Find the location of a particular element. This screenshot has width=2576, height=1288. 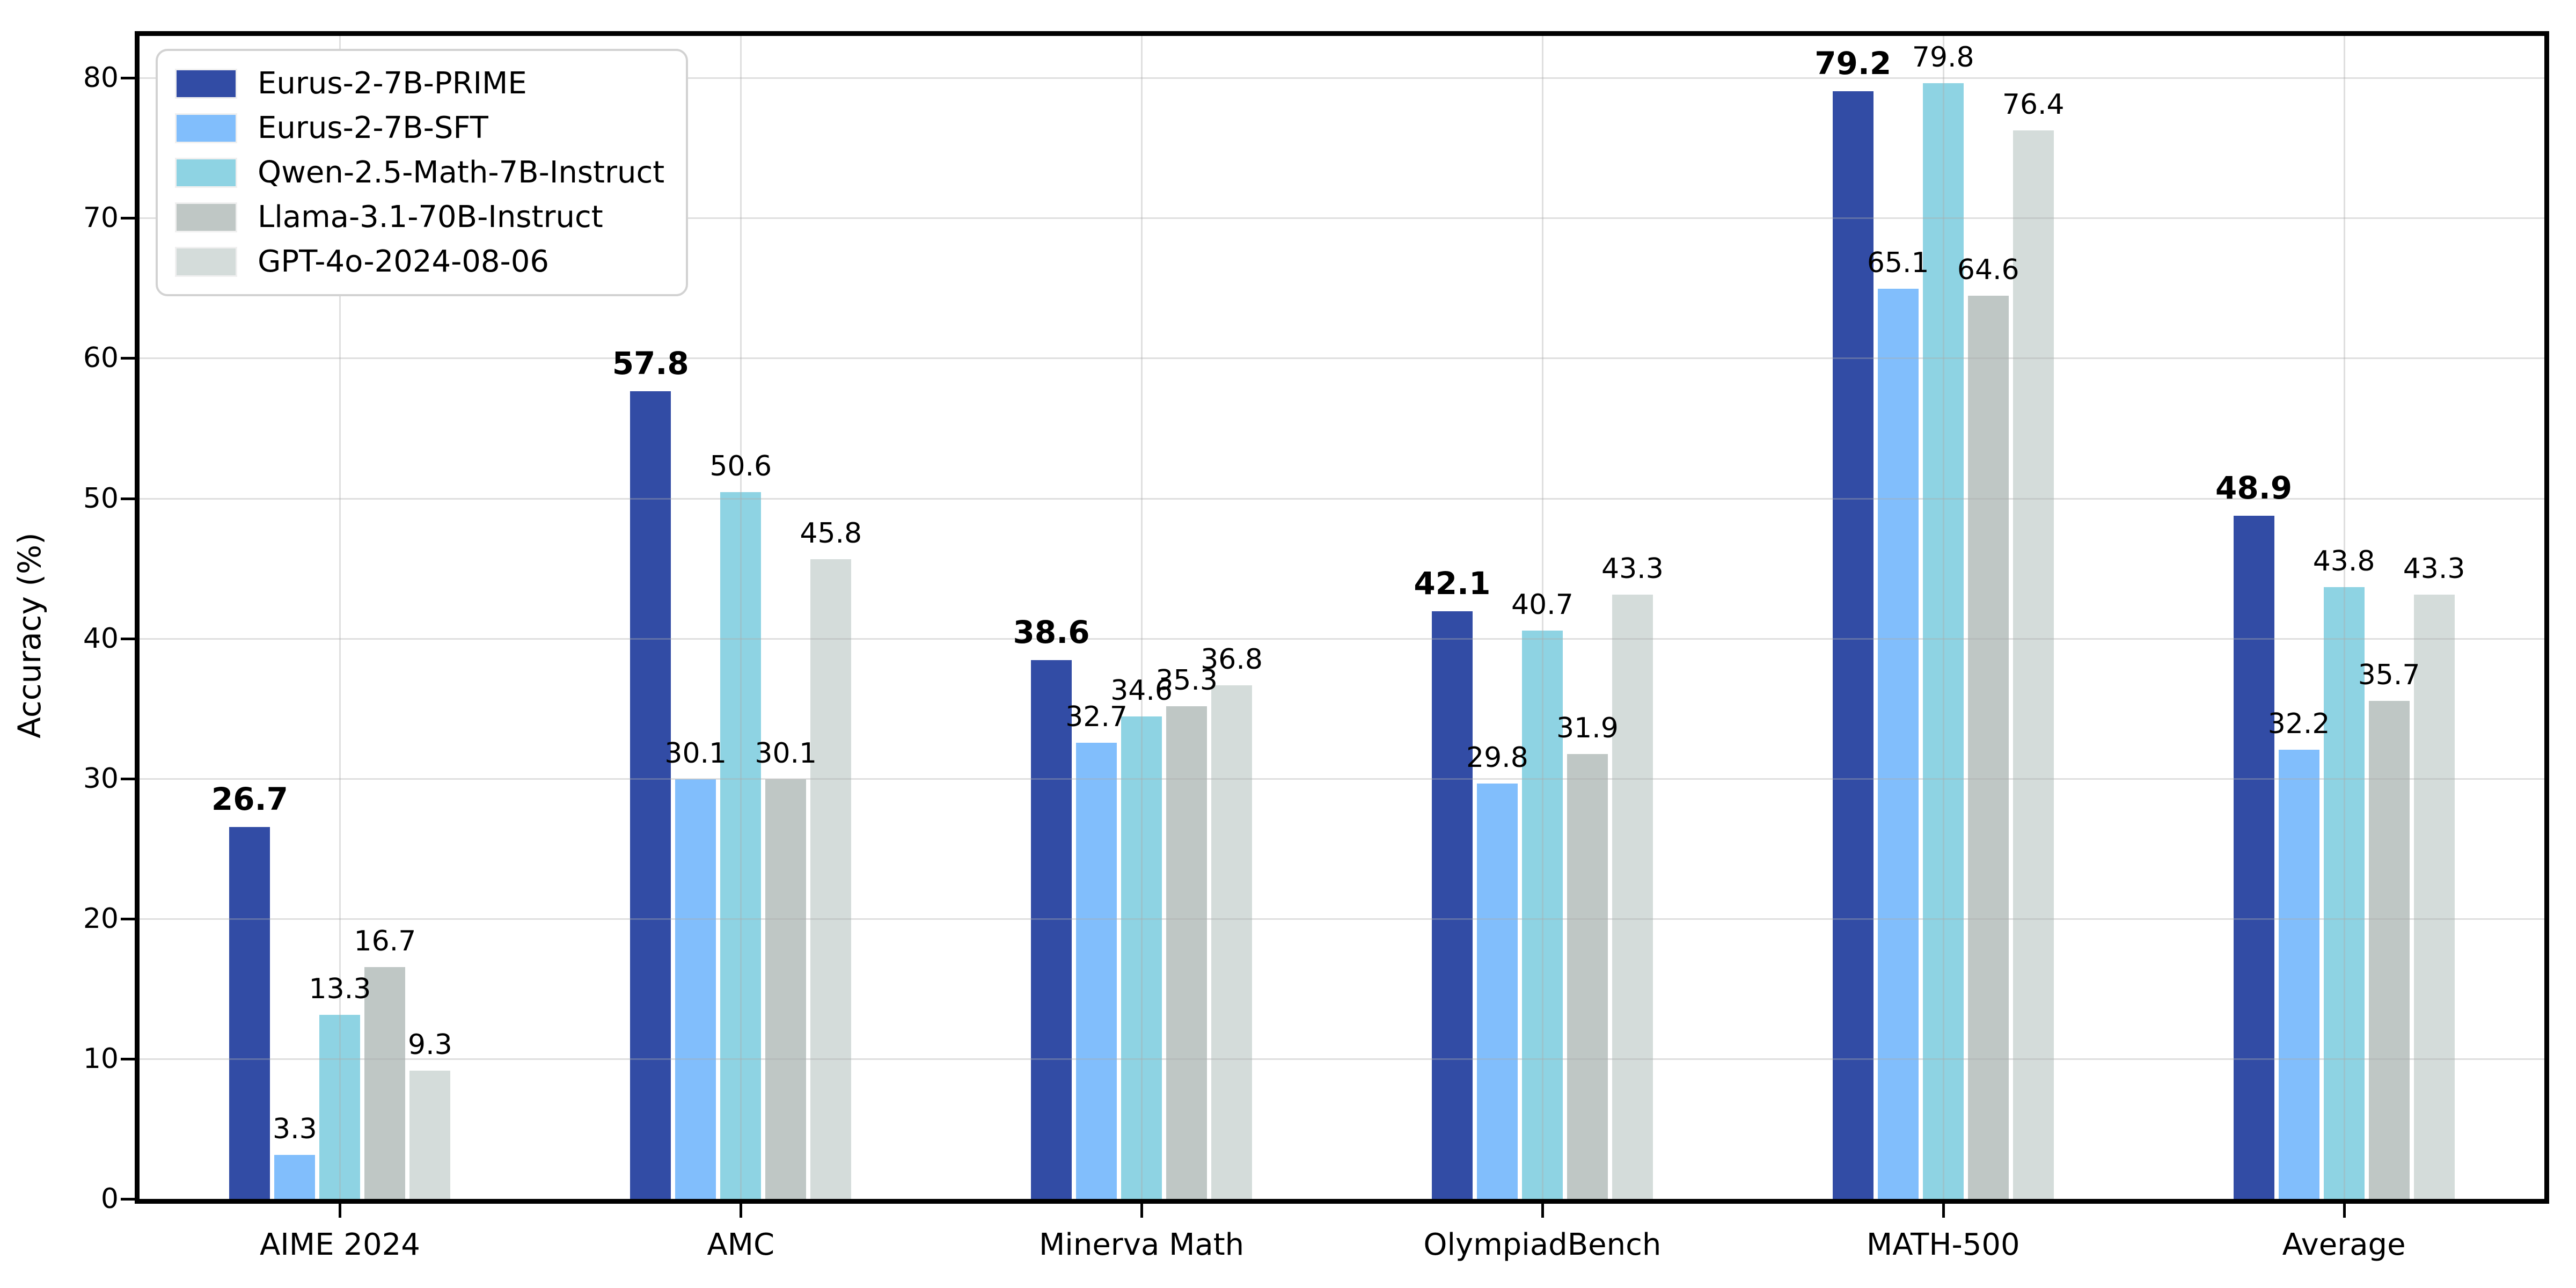

x-category-label: AMC is located at coordinates (741, 1244).